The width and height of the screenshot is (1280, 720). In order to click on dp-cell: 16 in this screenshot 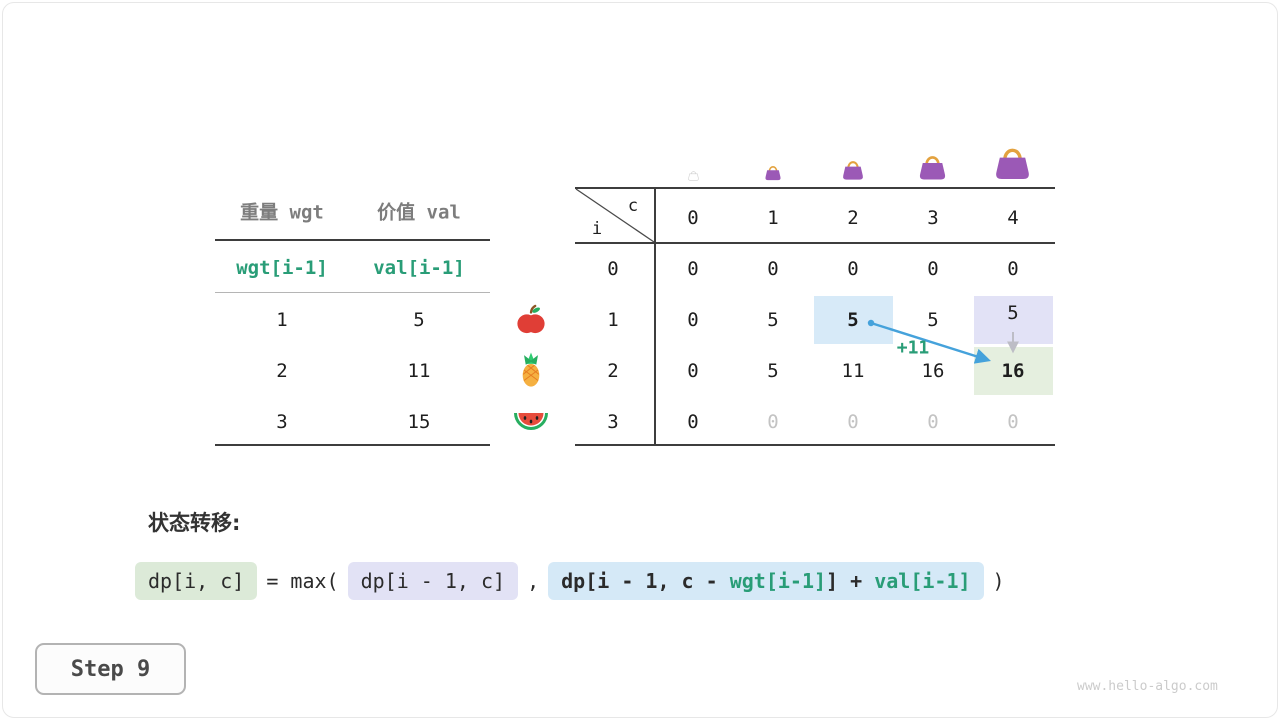, I will do `click(933, 371)`.